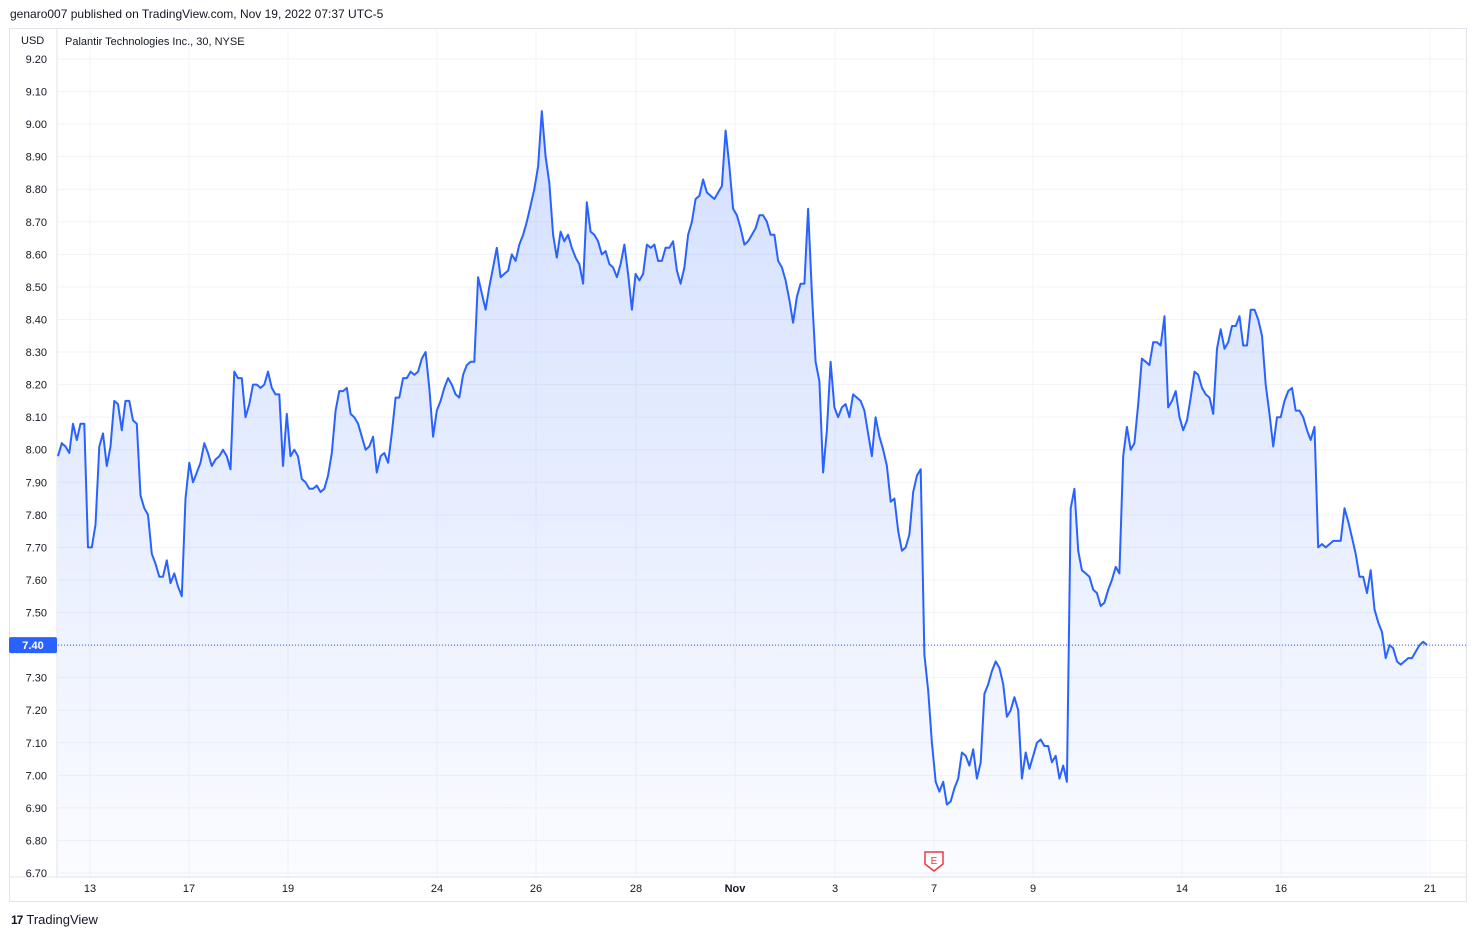  What do you see at coordinates (36, 548) in the screenshot?
I see `y-tick-label: 7.70` at bounding box center [36, 548].